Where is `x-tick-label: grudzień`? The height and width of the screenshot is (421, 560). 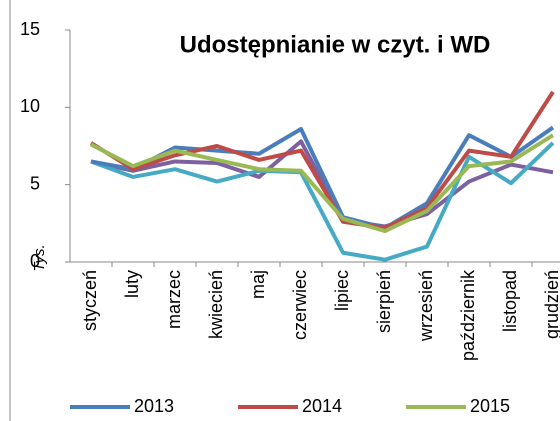
x-tick-label: grudzień is located at coordinates (551, 304).